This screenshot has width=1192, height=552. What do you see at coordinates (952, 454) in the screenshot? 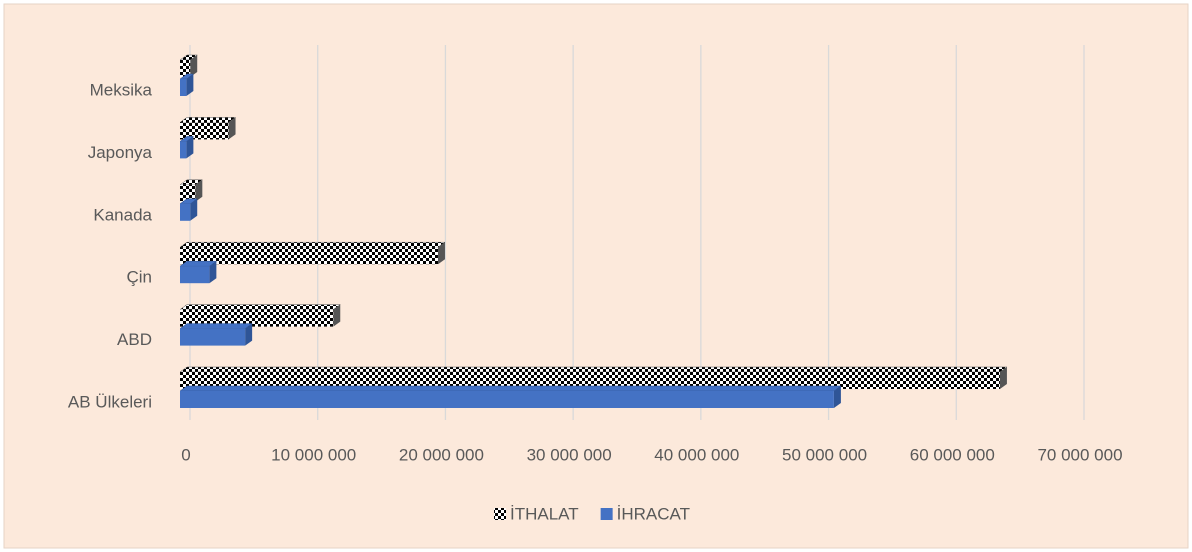
I see `x-tick-label: 60 000 000` at bounding box center [952, 454].